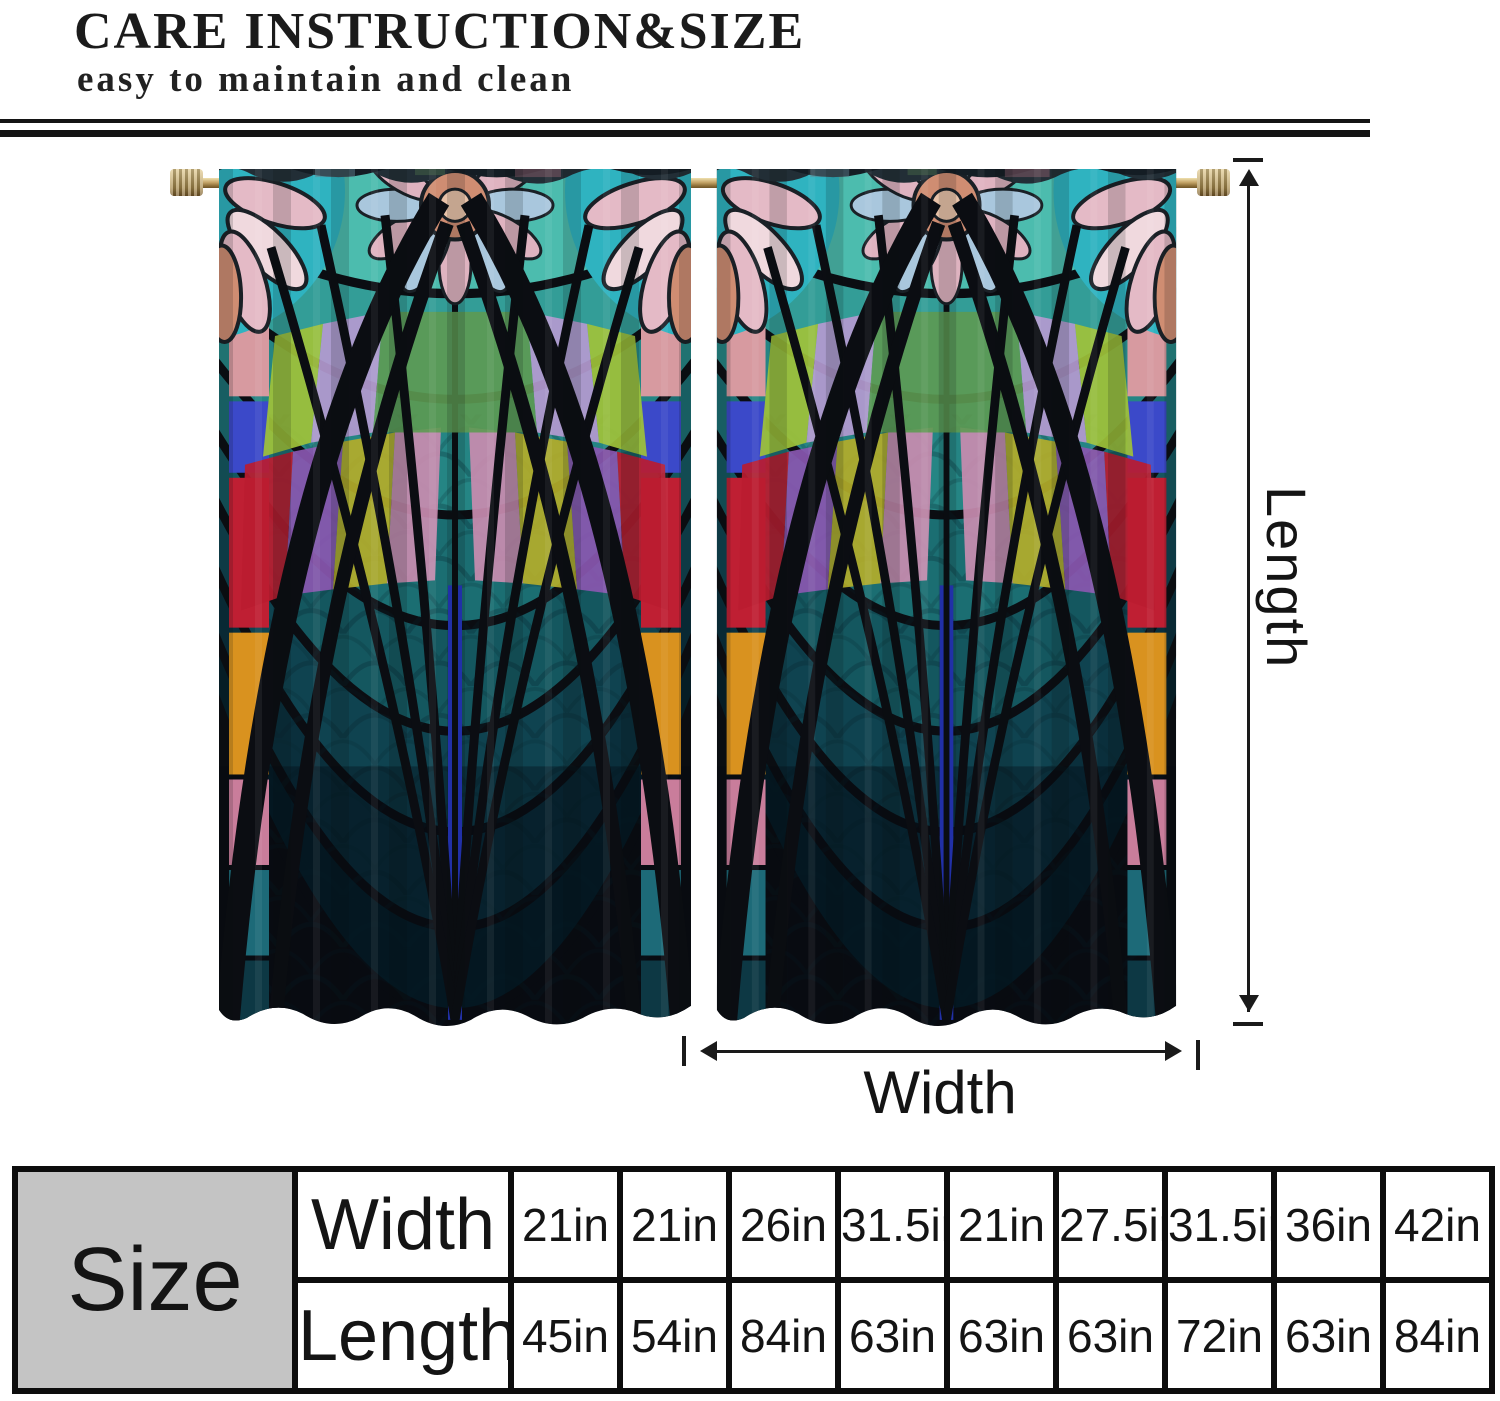 The image size is (1500, 1401). I want to click on length-label: Length, so click(1286, 578).